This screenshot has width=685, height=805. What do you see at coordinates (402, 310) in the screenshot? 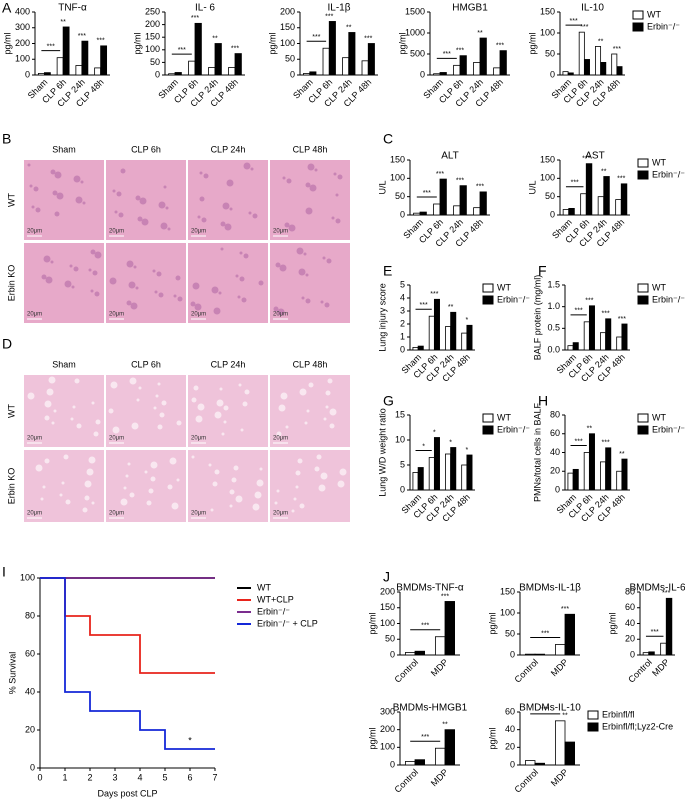
I see `y-tick-label: 3` at bounding box center [402, 310].